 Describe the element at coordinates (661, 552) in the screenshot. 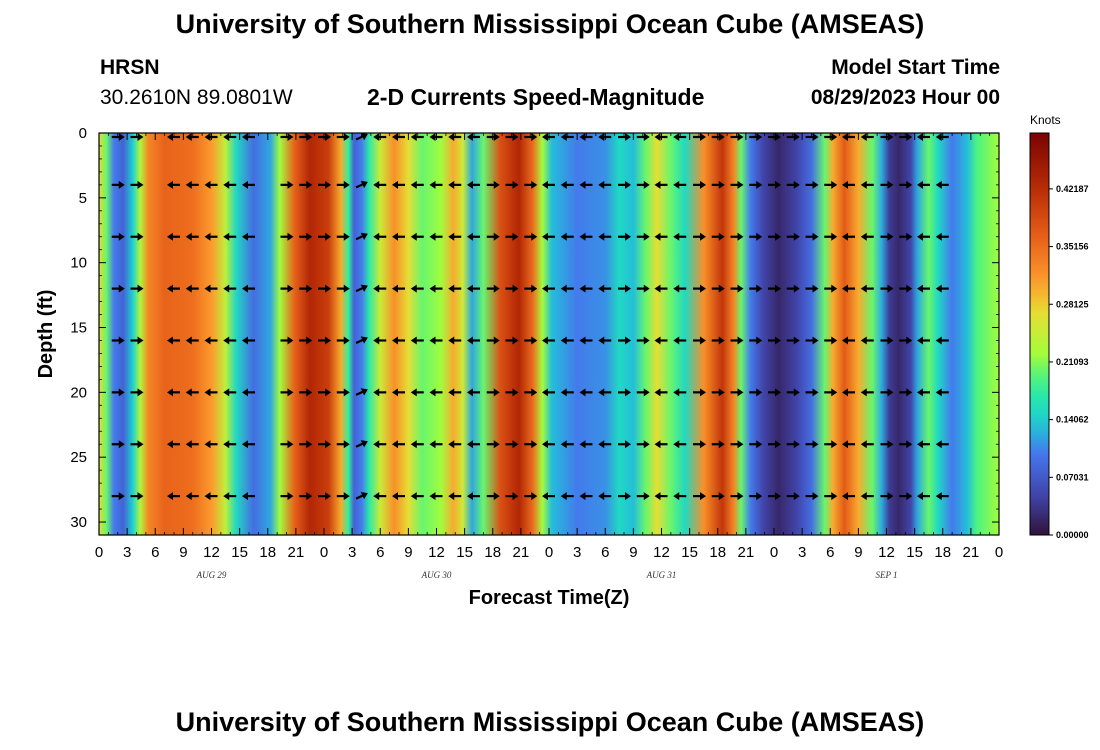

I see `x-tick-label: 12` at that location.